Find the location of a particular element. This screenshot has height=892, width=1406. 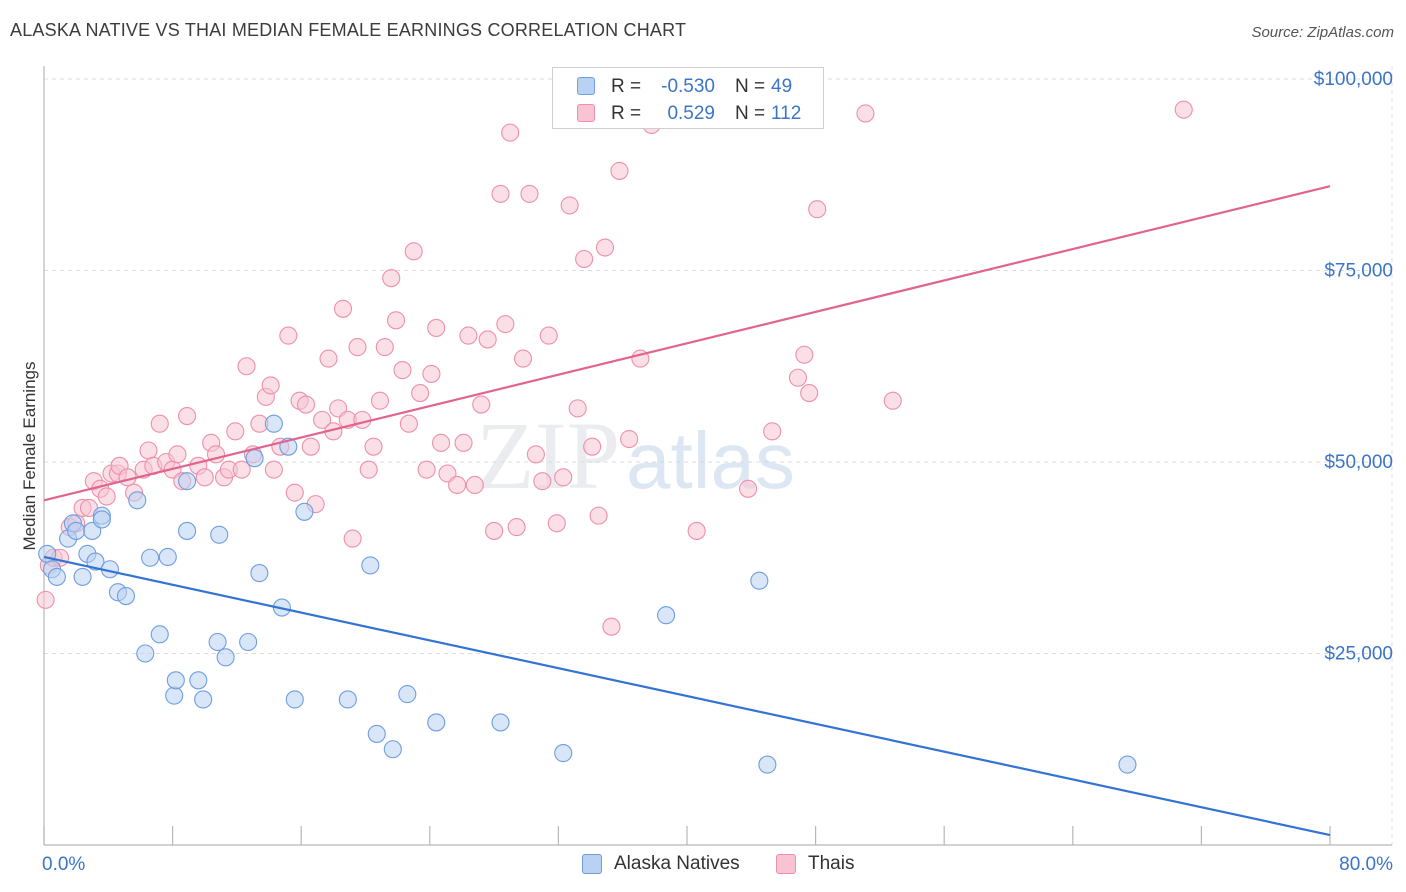

legend-label: Thais is located at coordinates (831, 863).